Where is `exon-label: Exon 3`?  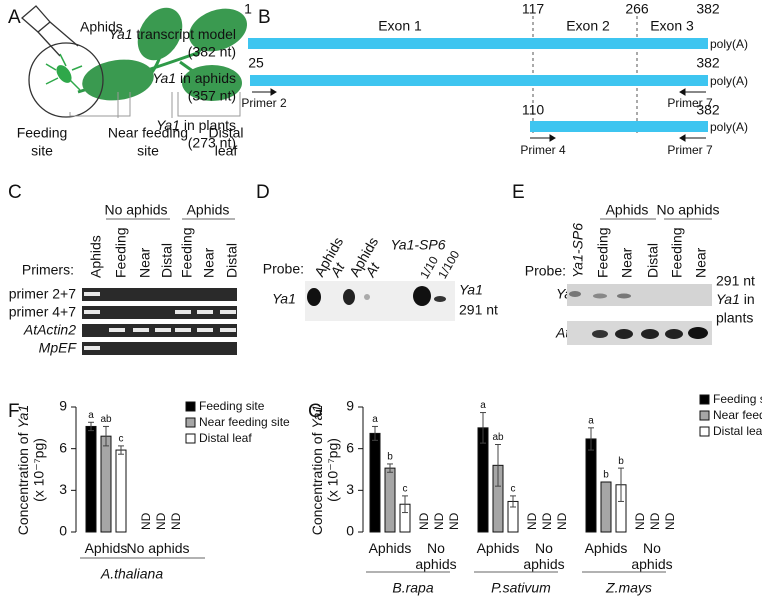
exon-label: Exon 3 is located at coordinates (672, 26).